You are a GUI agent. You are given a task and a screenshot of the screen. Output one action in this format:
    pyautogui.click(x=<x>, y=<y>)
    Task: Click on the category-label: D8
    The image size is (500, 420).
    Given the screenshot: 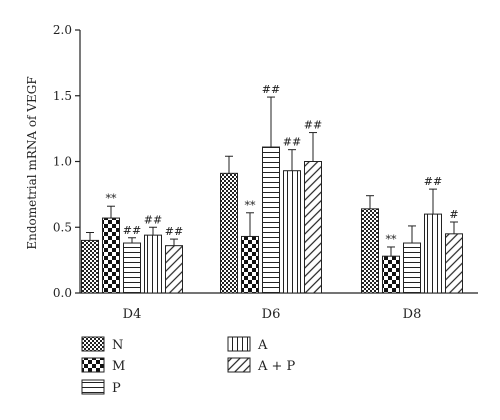 What is the action you would take?
    pyautogui.click(x=412, y=314)
    